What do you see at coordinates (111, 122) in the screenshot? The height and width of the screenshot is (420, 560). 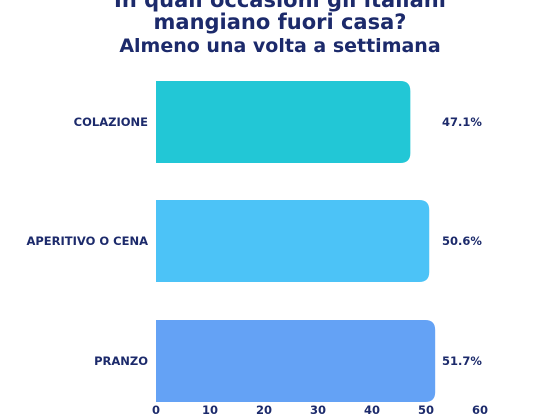 I see `category-label: COLAZIONE` at bounding box center [111, 122].